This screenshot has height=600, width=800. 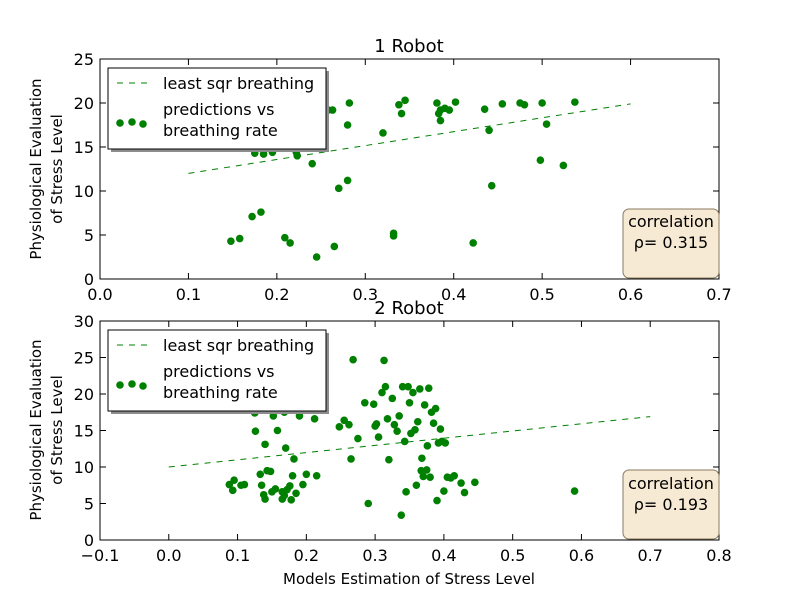 I want to click on legend-points-label-line-2: breathing rate, so click(x=220, y=392).